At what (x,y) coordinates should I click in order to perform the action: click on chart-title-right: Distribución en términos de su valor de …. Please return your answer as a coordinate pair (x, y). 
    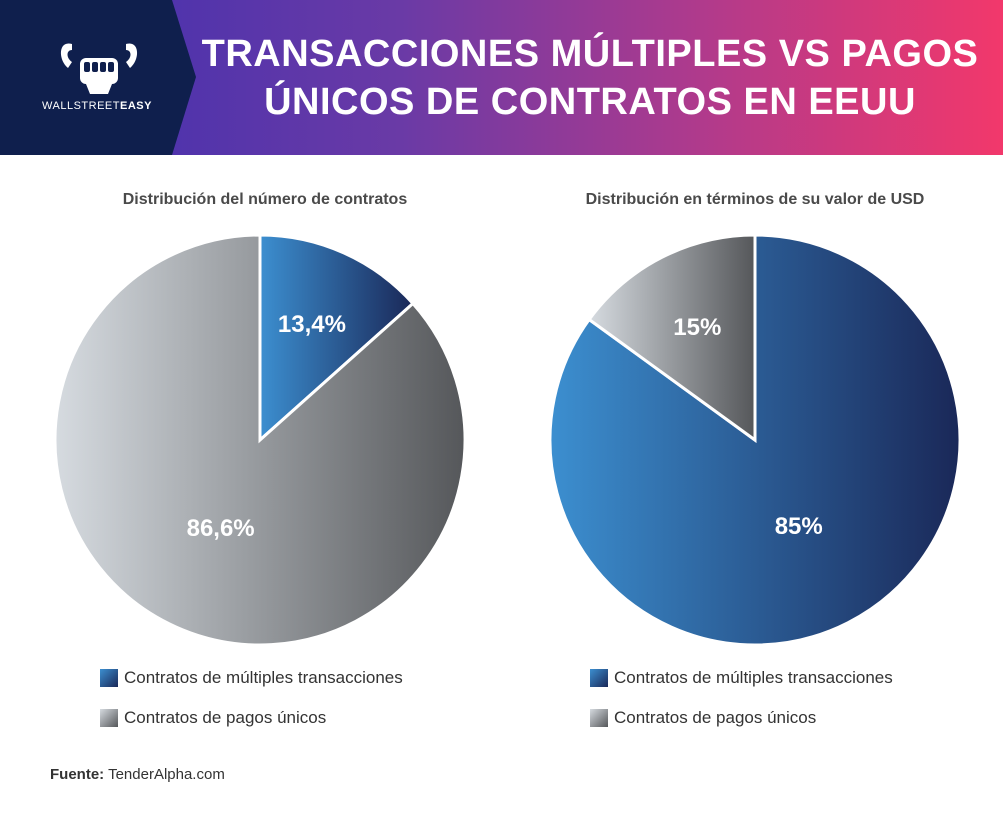
    Looking at the image, I should click on (755, 199).